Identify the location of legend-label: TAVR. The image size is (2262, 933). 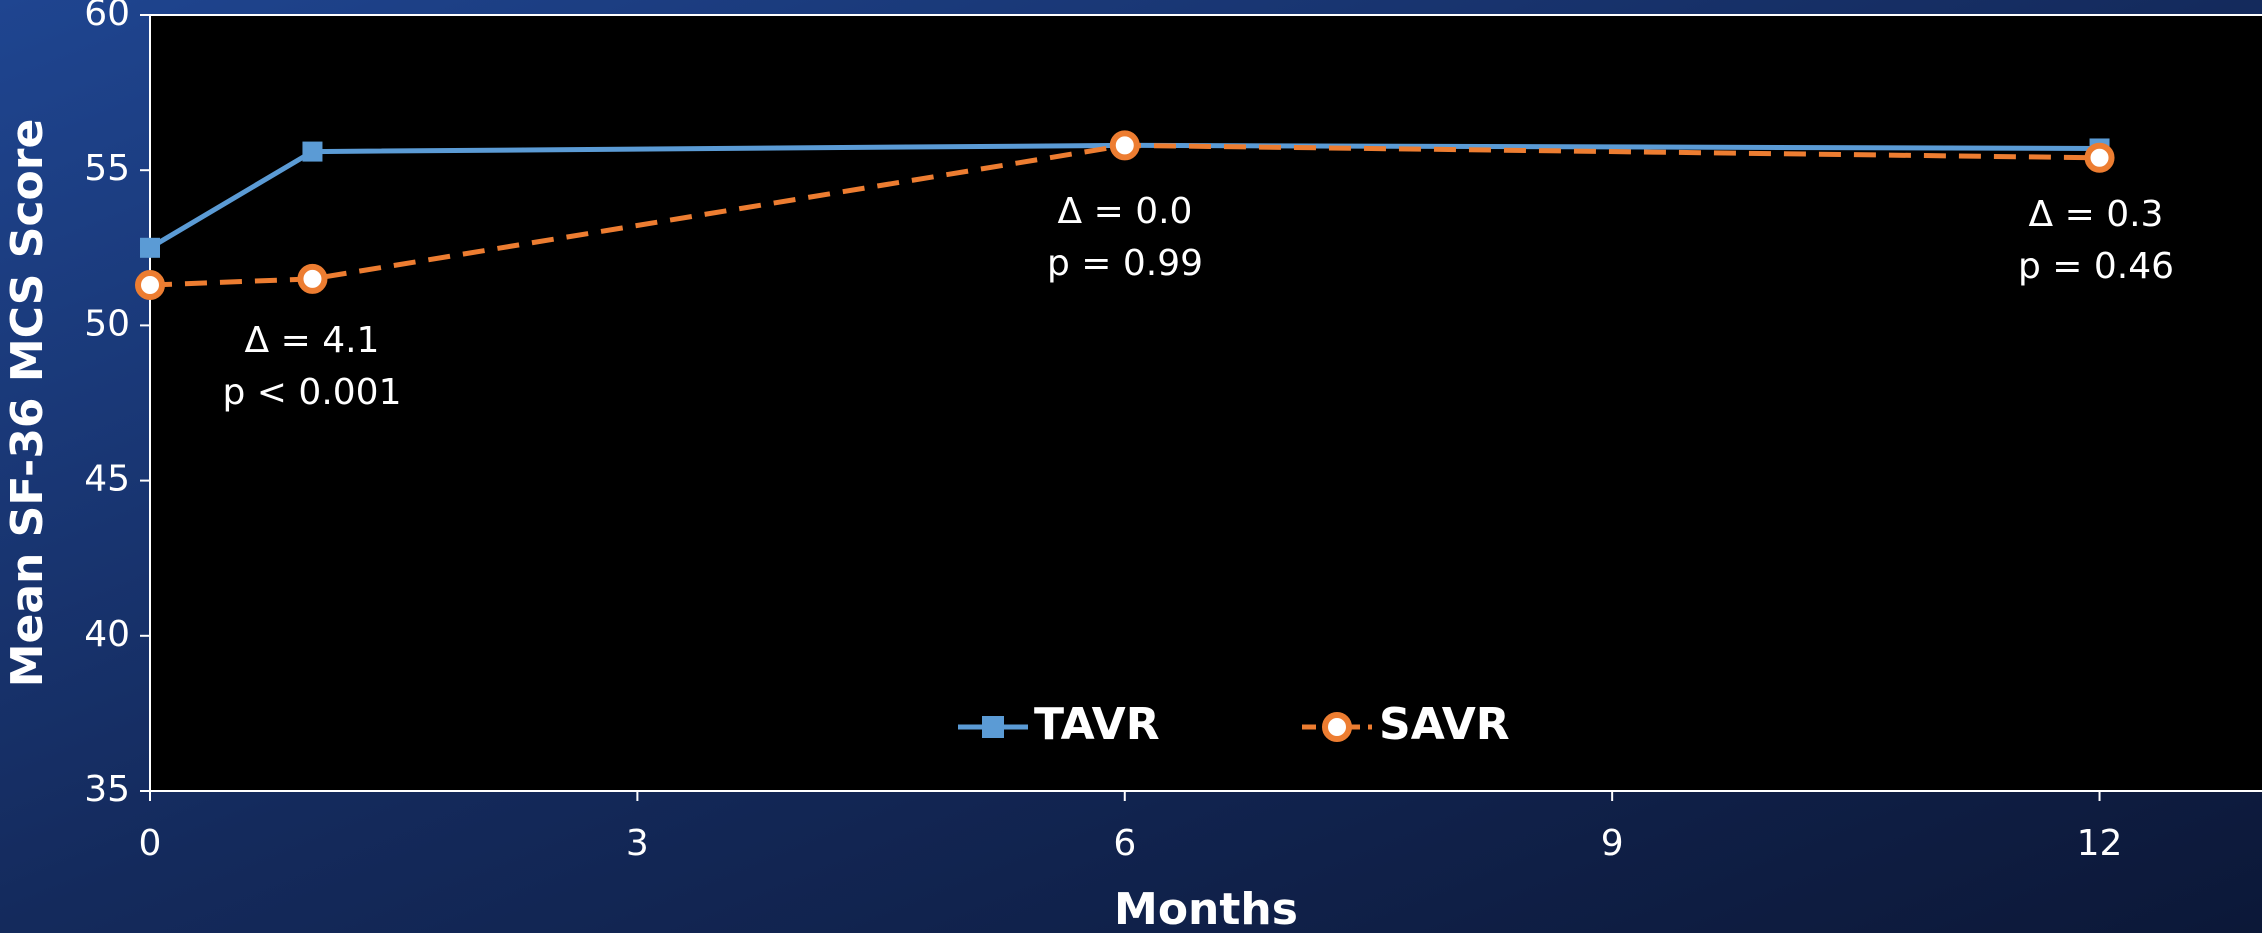
(1097, 724).